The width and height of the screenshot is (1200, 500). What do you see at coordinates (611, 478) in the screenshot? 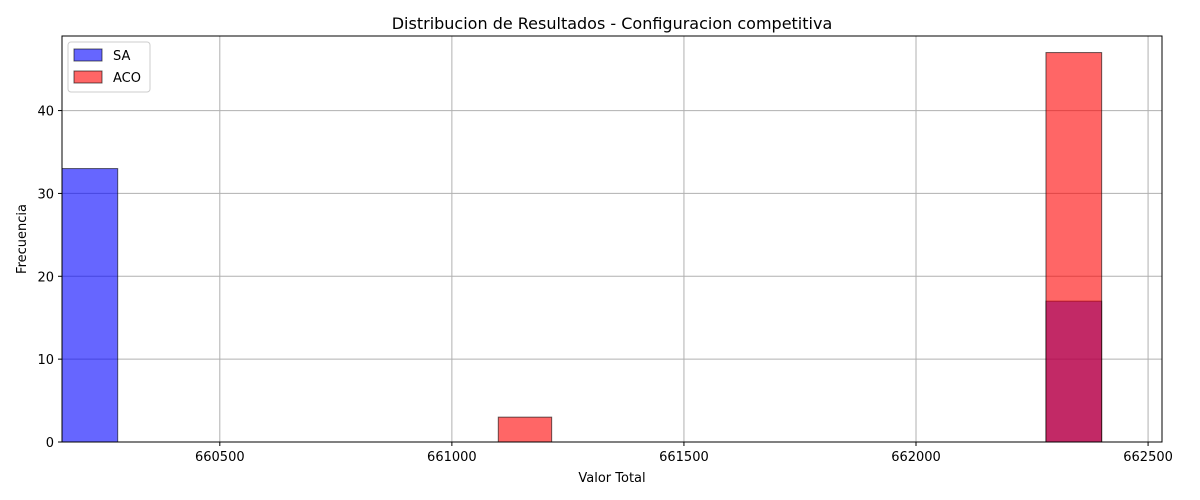
I see `x-axis-label: Valor Total` at bounding box center [611, 478].